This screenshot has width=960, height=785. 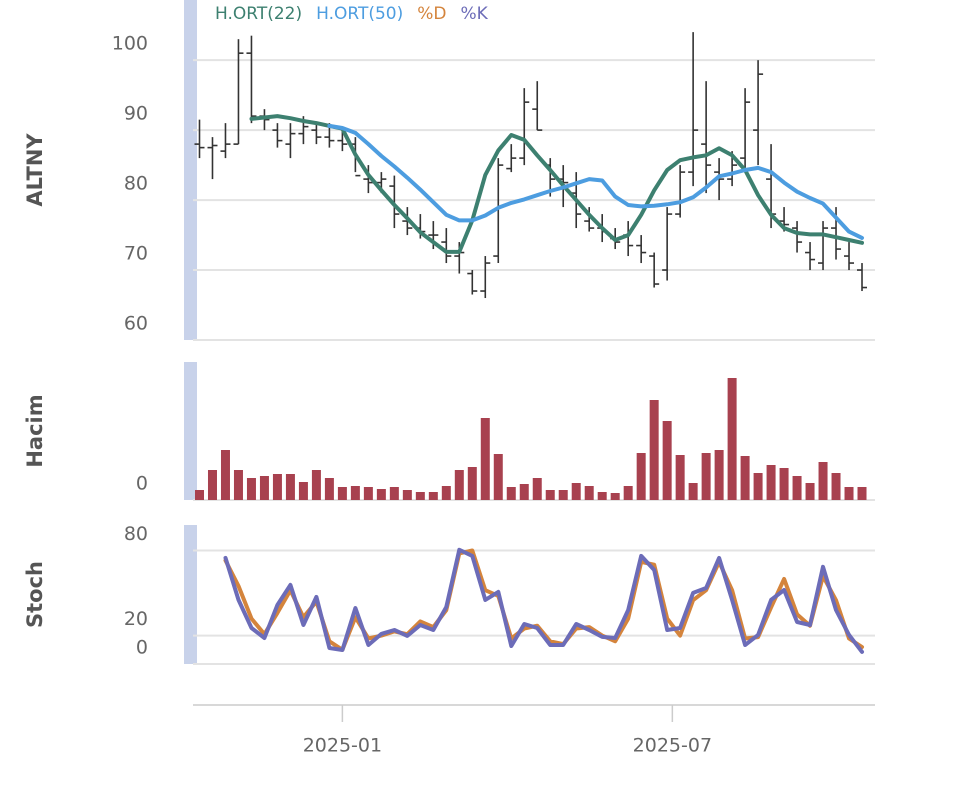 What do you see at coordinates (35, 170) in the screenshot?
I see `y-axis-label: ALTNY` at bounding box center [35, 170].